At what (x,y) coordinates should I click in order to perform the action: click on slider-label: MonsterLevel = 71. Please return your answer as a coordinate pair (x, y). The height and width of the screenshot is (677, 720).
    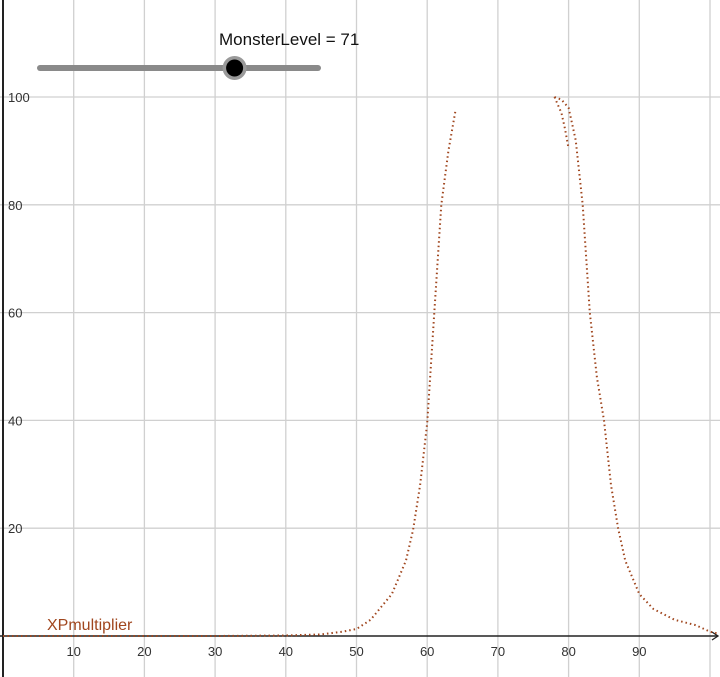
    Looking at the image, I should click on (289, 39).